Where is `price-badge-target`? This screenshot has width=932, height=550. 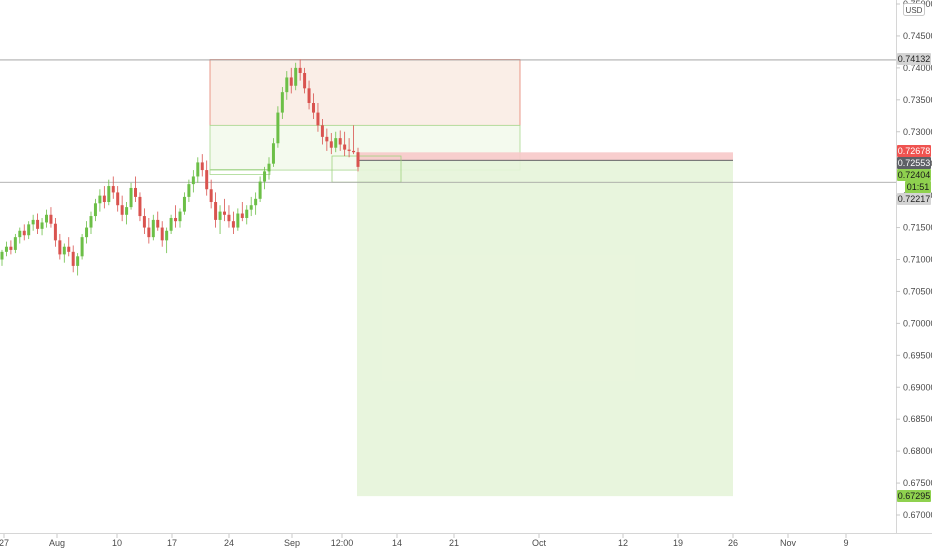
price-badge-target is located at coordinates (914, 496).